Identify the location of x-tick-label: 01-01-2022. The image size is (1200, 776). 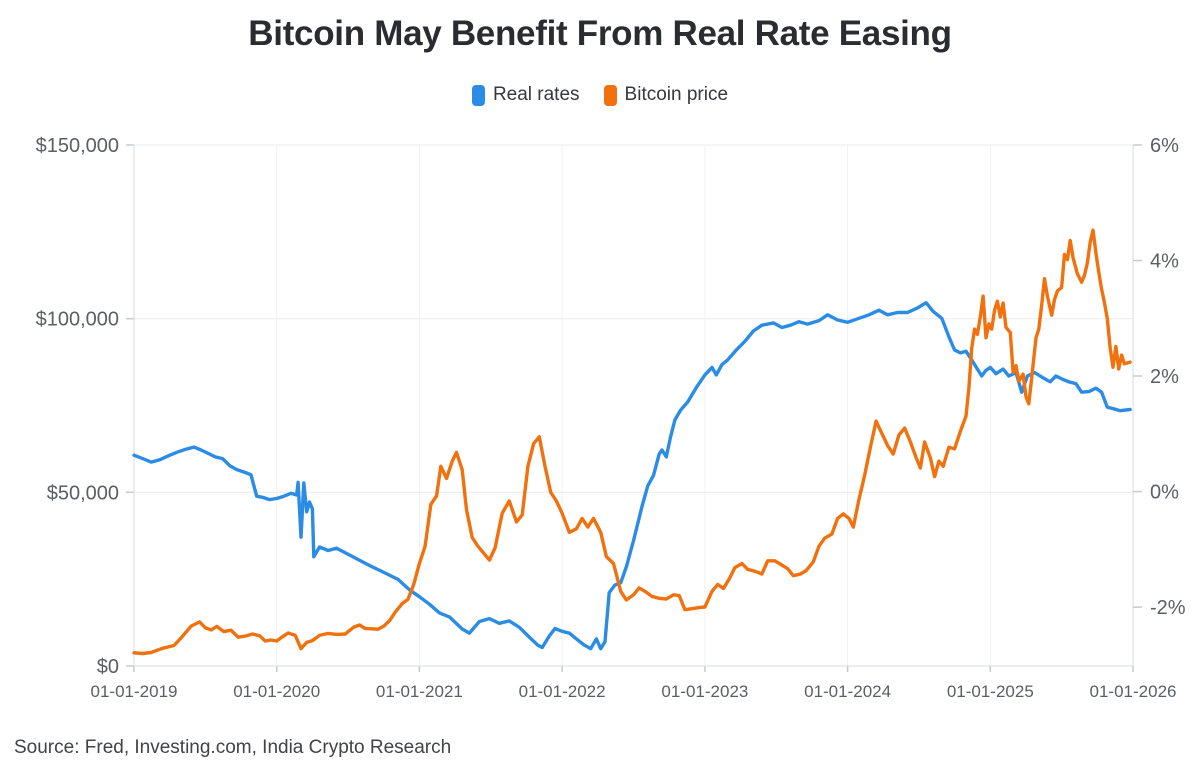
(562, 691).